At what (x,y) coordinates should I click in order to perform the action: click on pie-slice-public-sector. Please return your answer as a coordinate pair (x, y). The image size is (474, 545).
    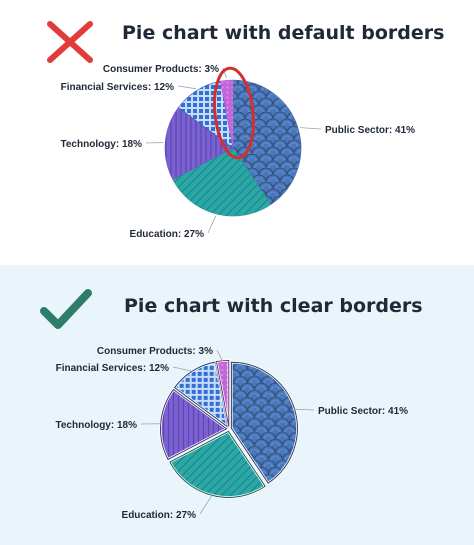
    Looking at the image, I should click on (267, 142).